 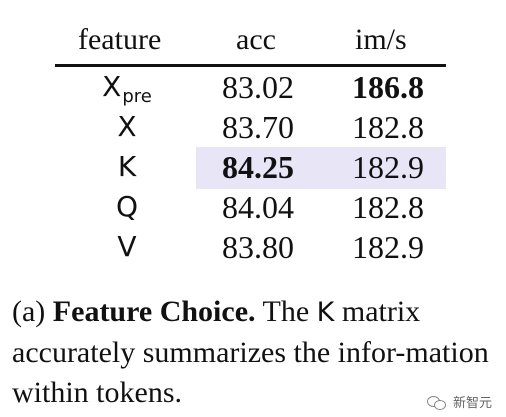 What do you see at coordinates (258, 207) in the screenshot?
I see `acc-cell: 84.04` at bounding box center [258, 207].